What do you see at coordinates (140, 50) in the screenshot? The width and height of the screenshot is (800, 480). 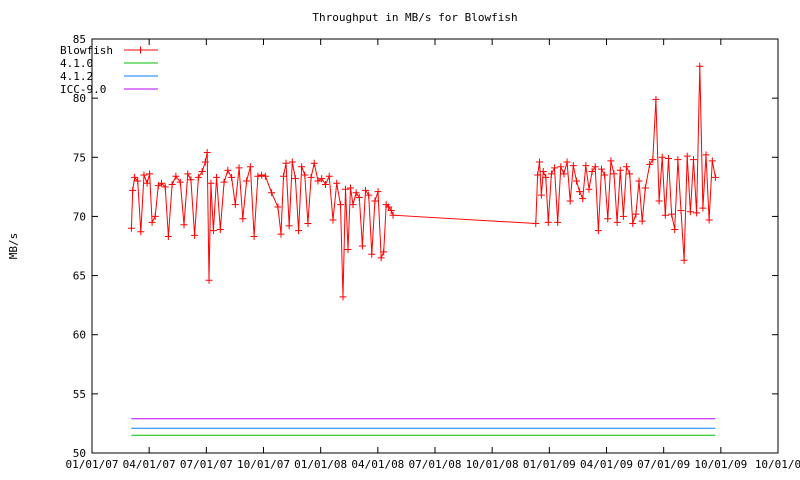 I see `legend-marker` at bounding box center [140, 50].